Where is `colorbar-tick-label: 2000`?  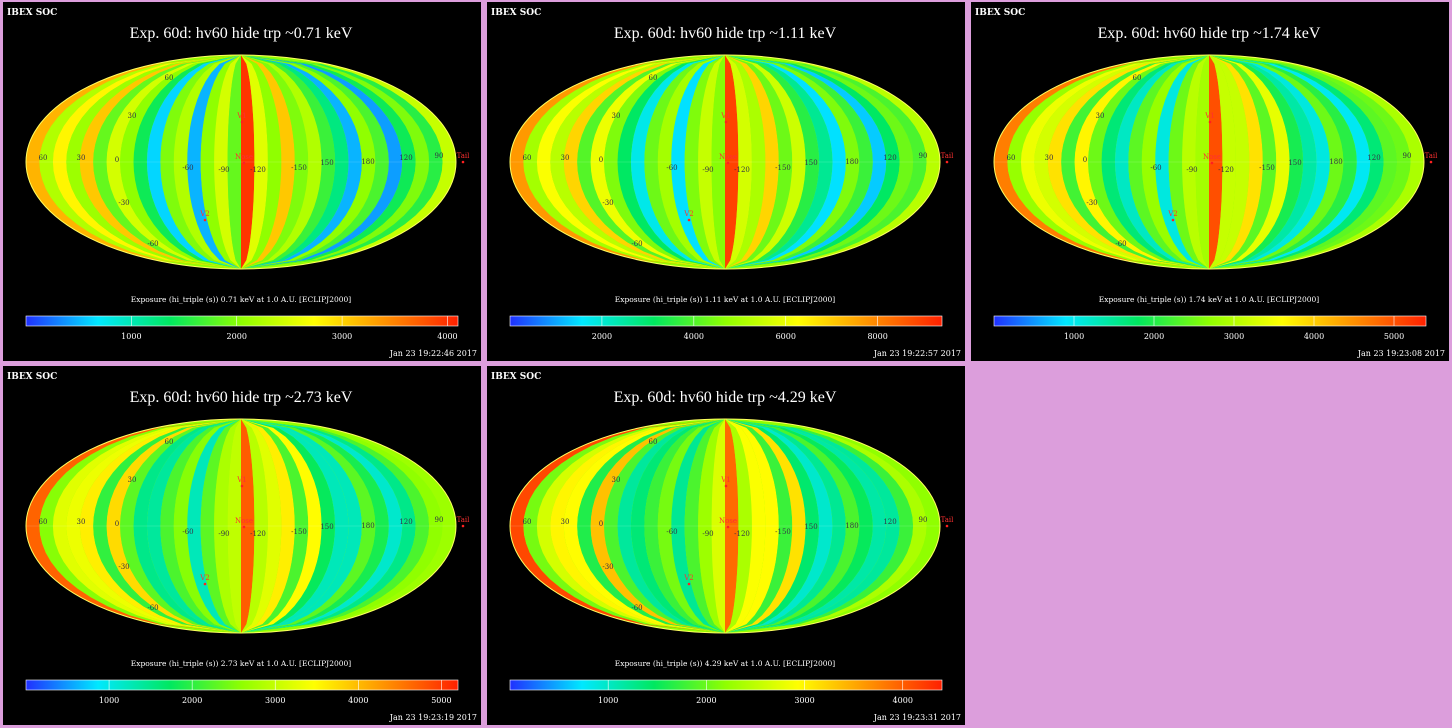
colorbar-tick-label: 2000 is located at coordinates (192, 700).